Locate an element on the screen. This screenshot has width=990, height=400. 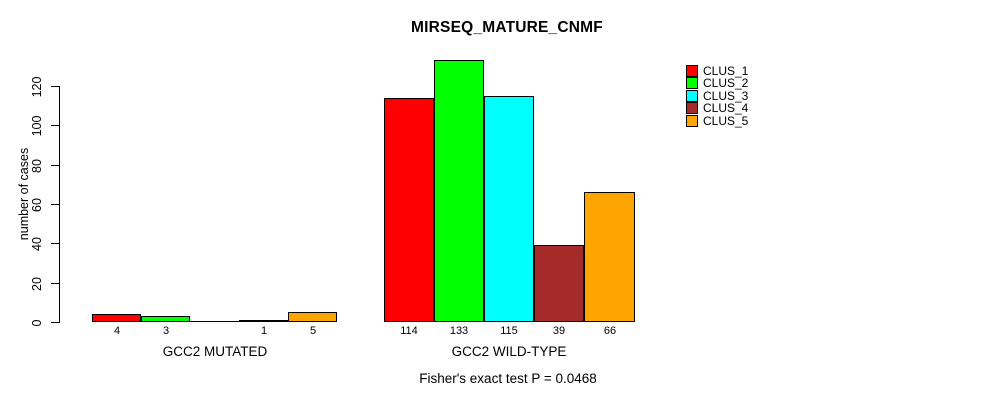
bar-value-label: 4 is located at coordinates (117, 331).